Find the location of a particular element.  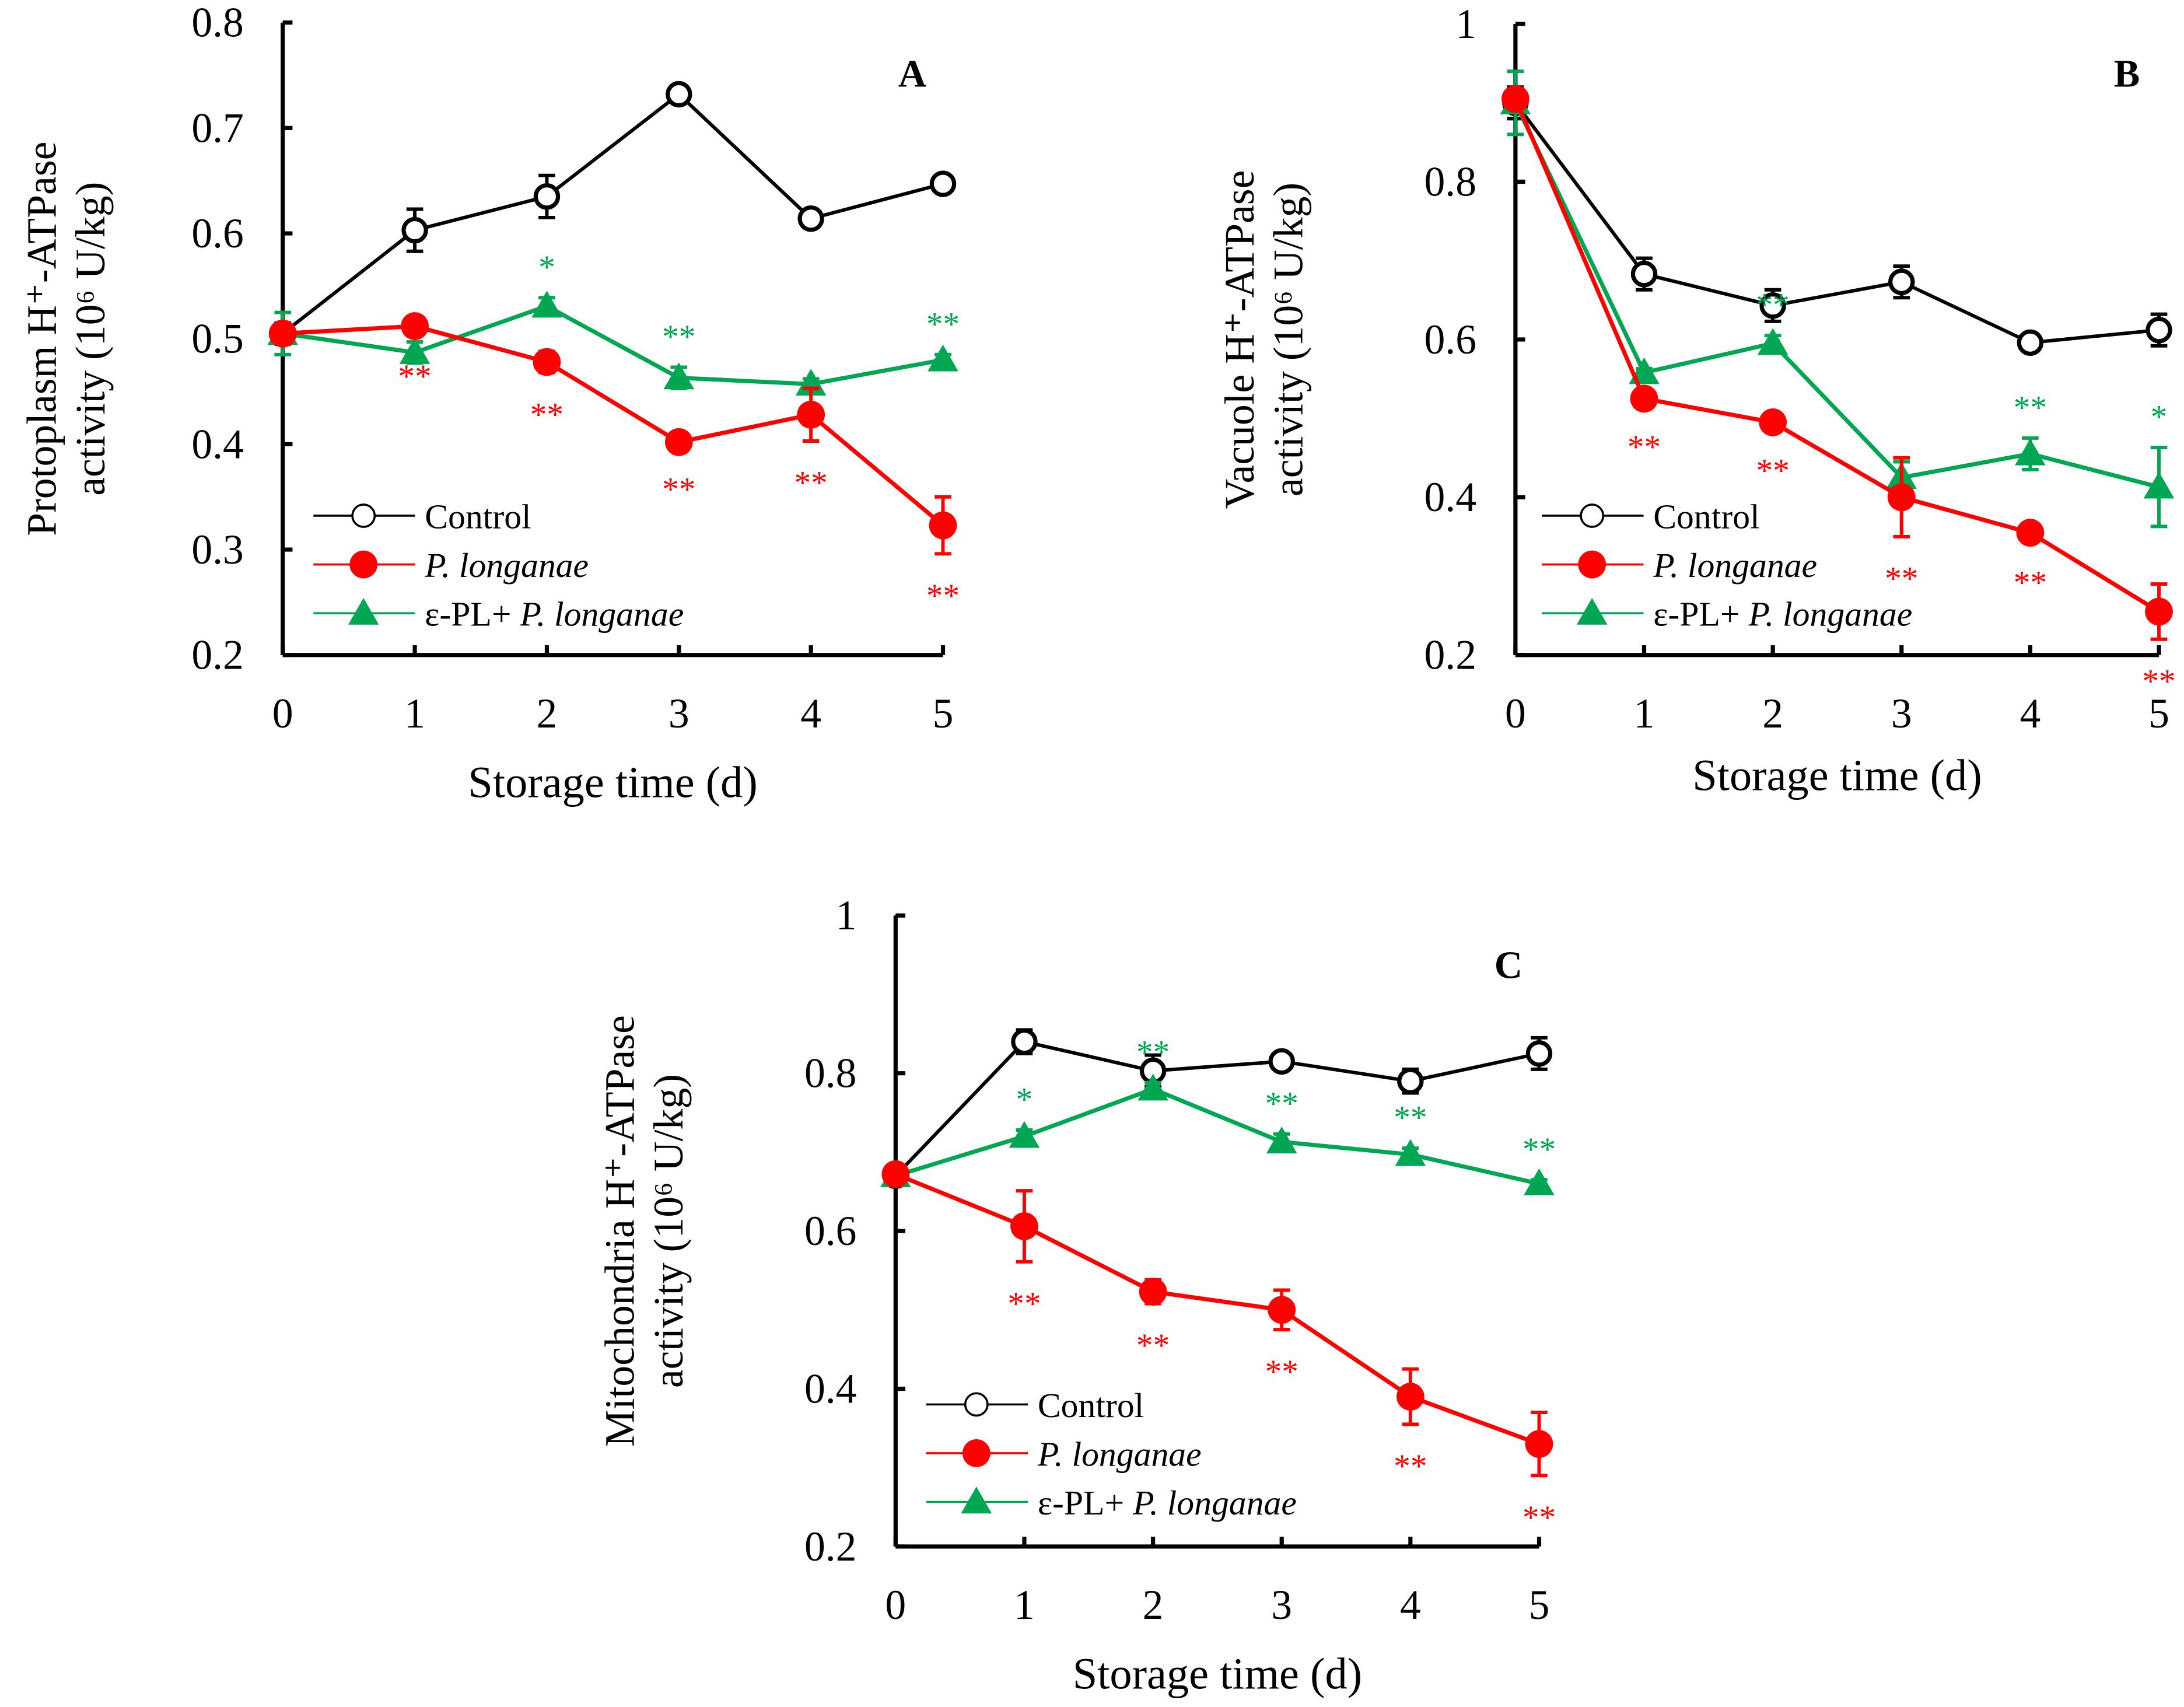

y-tick-label: 0.4 is located at coordinates (1450, 497).